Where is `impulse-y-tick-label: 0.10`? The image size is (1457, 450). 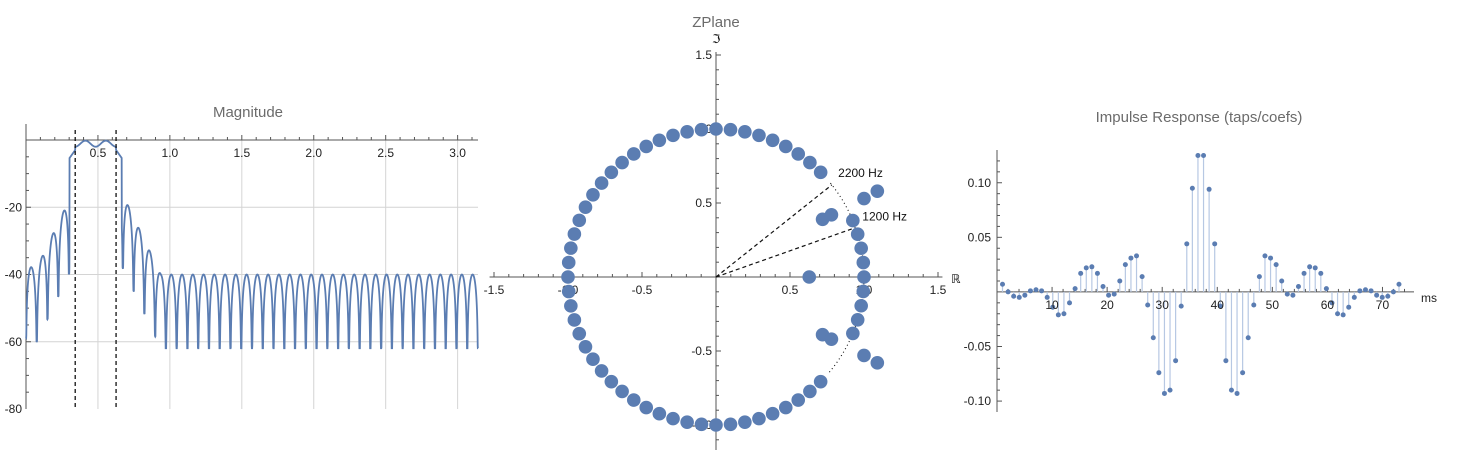 impulse-y-tick-label: 0.10 is located at coordinates (980, 183).